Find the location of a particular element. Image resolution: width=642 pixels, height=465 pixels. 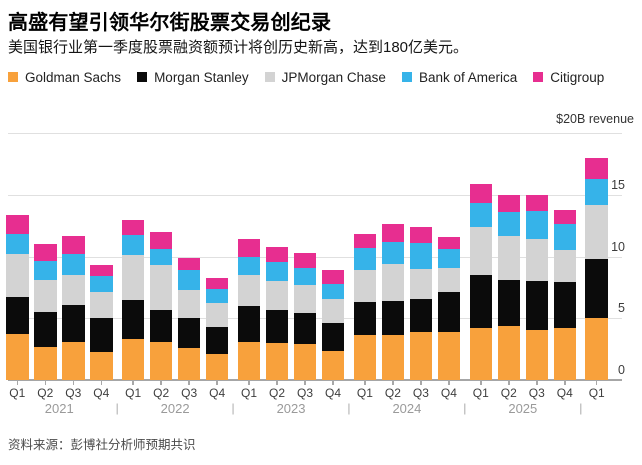

legend-item: Goldman Sachs is located at coordinates (64, 77).